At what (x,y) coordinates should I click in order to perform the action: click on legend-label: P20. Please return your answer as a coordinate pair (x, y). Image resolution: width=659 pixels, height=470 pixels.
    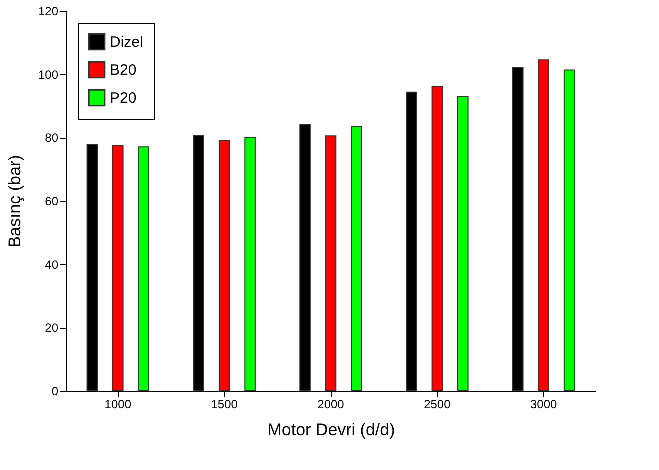
    Looking at the image, I should click on (123, 98).